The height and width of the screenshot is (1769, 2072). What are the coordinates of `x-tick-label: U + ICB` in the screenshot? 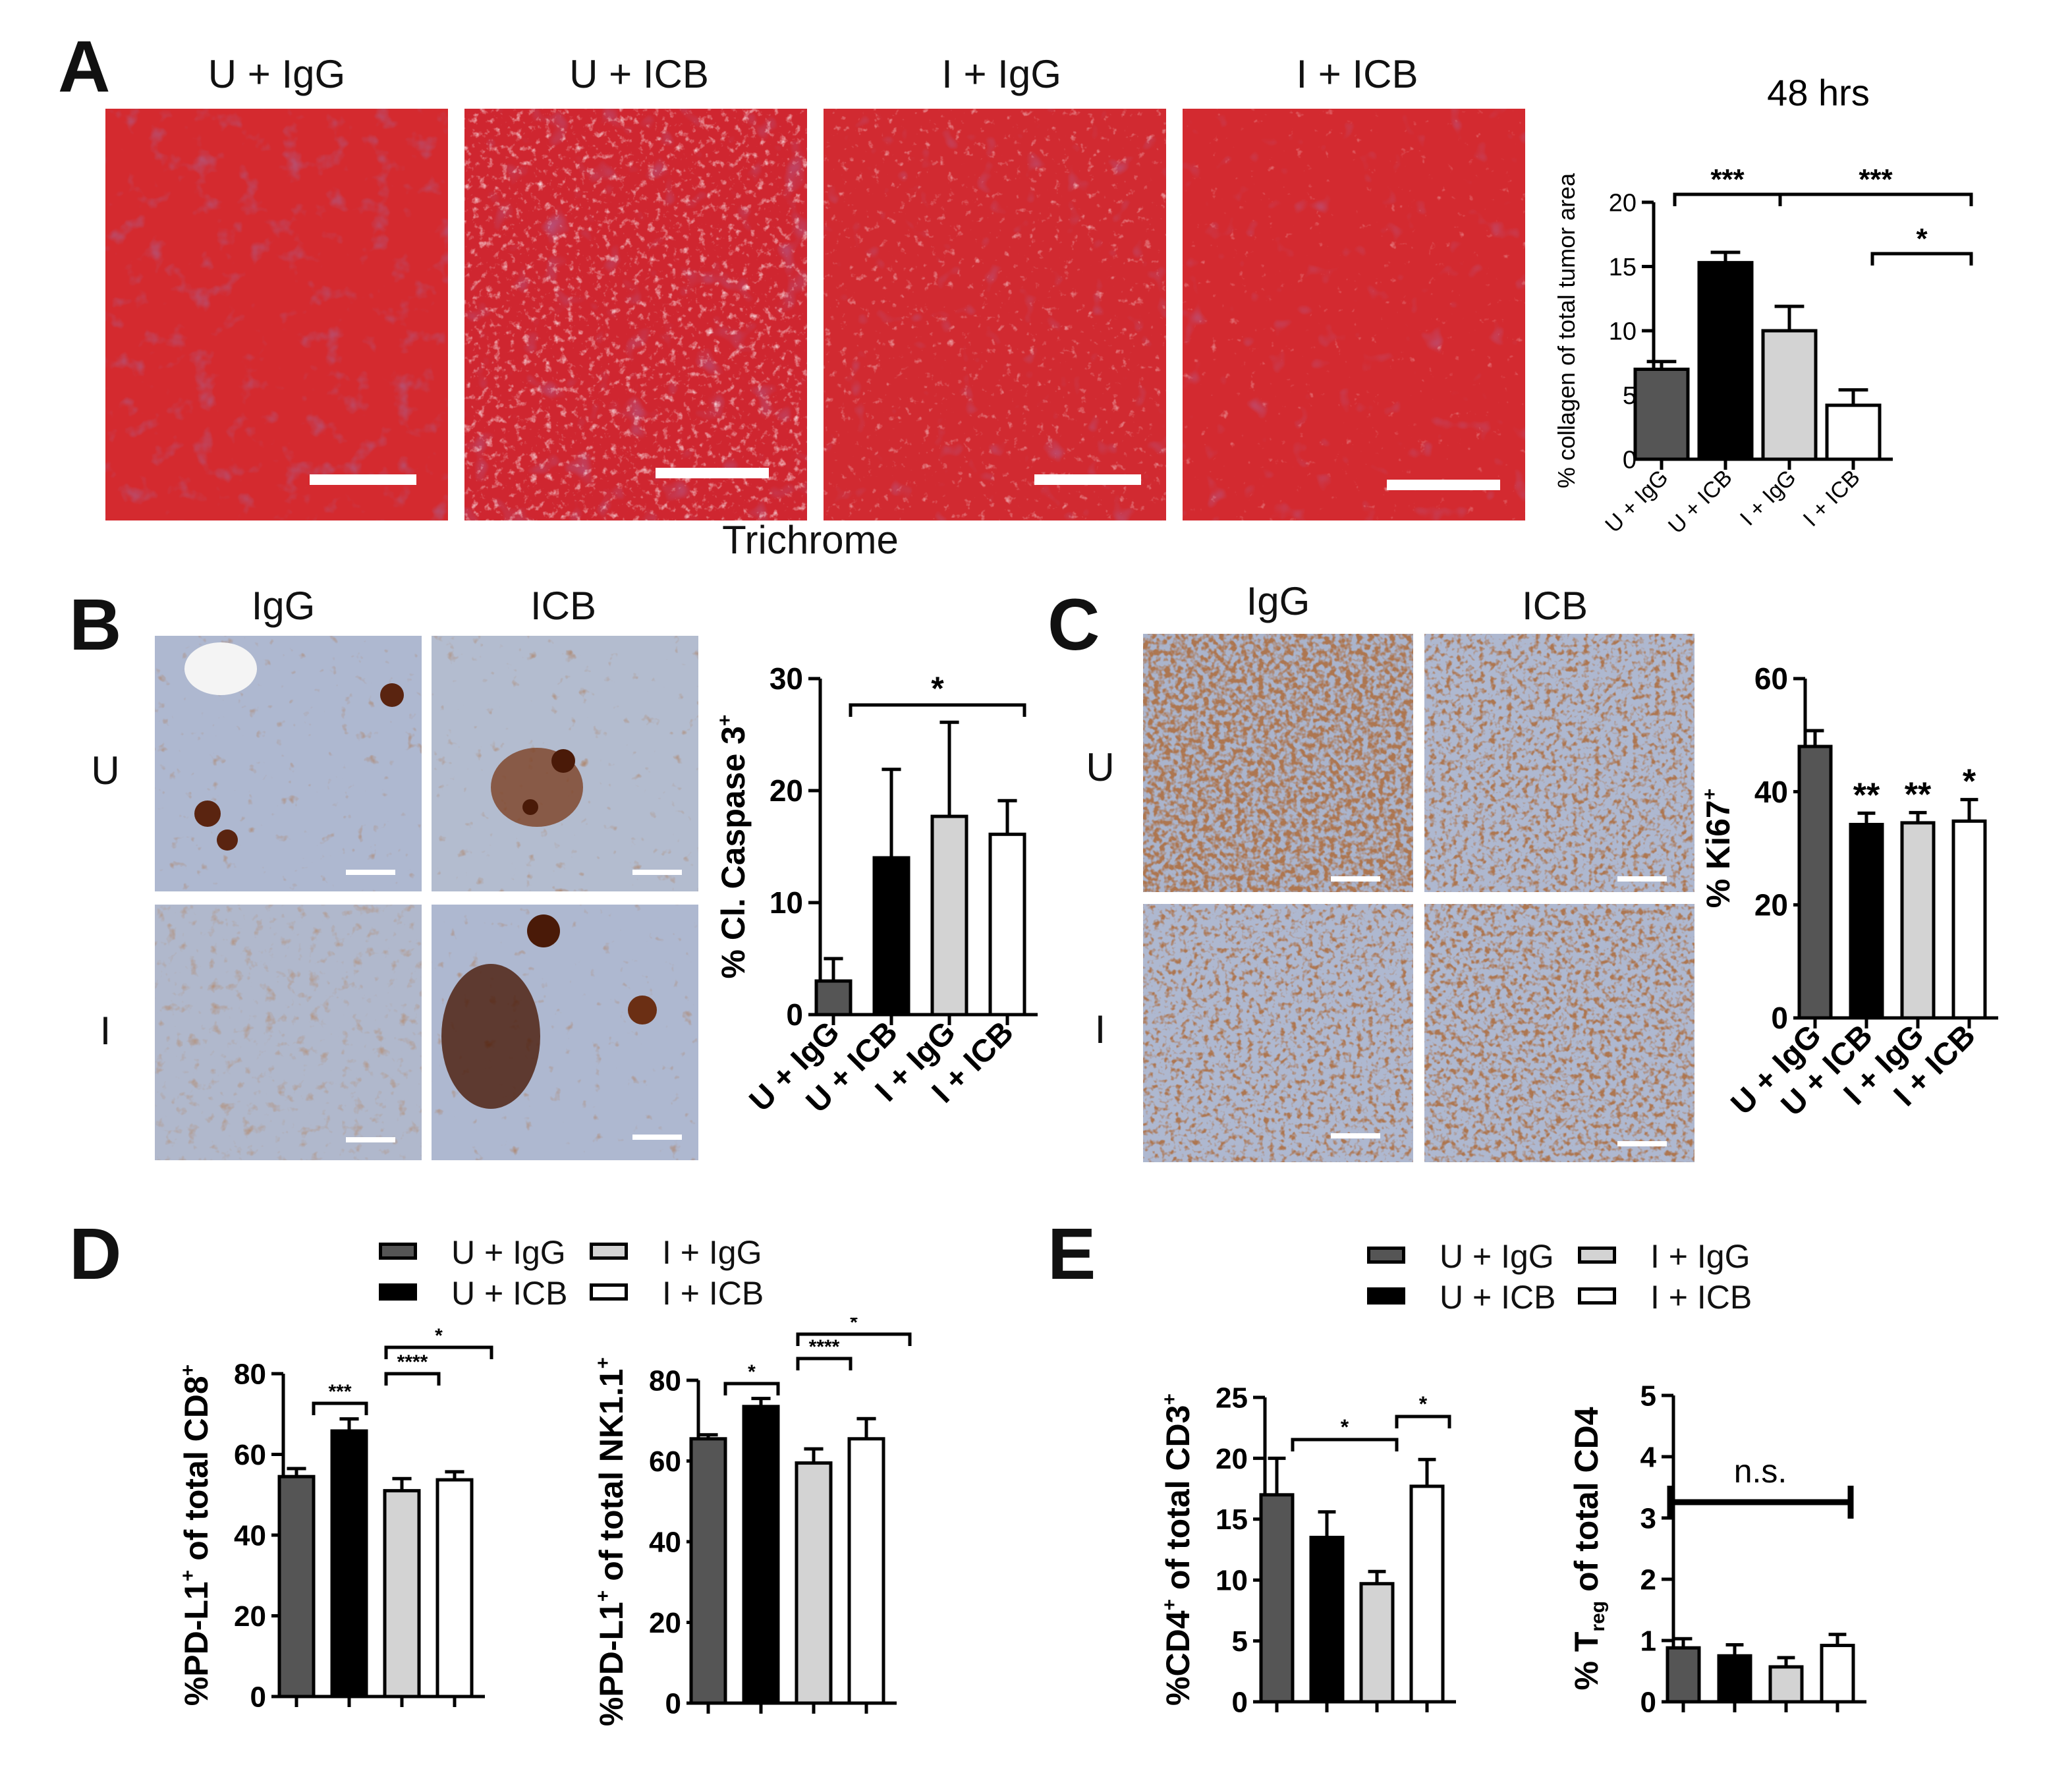 It's located at (1700, 502).